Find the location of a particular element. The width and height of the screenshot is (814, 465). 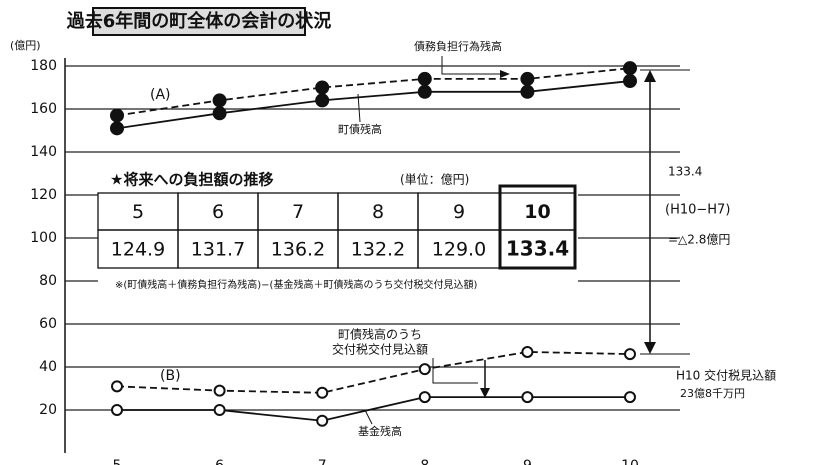

series-label: 基金残高 is located at coordinates (380, 431).